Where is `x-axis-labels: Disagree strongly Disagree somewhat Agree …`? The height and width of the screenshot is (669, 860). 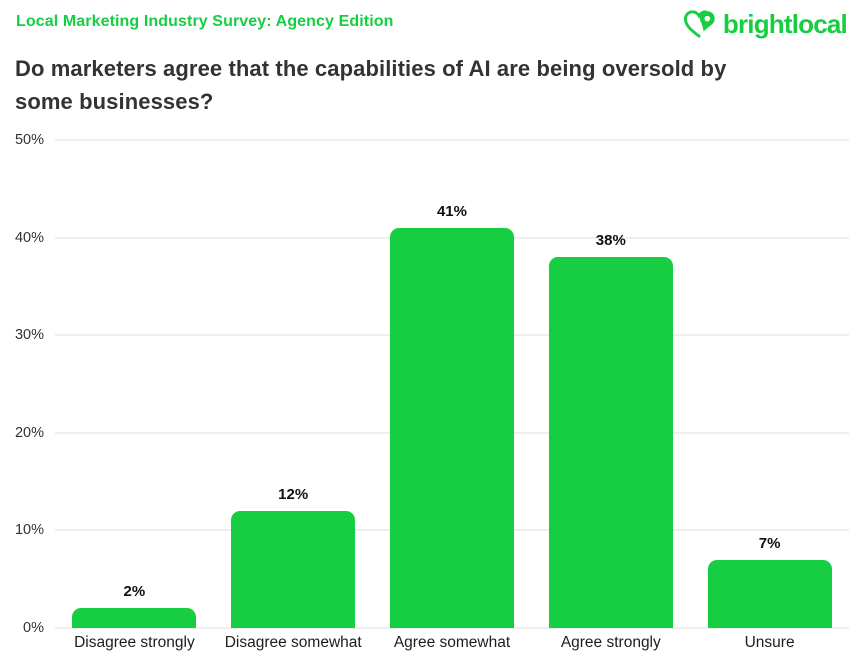 x-axis-labels: Disagree strongly Disagree somewhat Agree … is located at coordinates (452, 643).